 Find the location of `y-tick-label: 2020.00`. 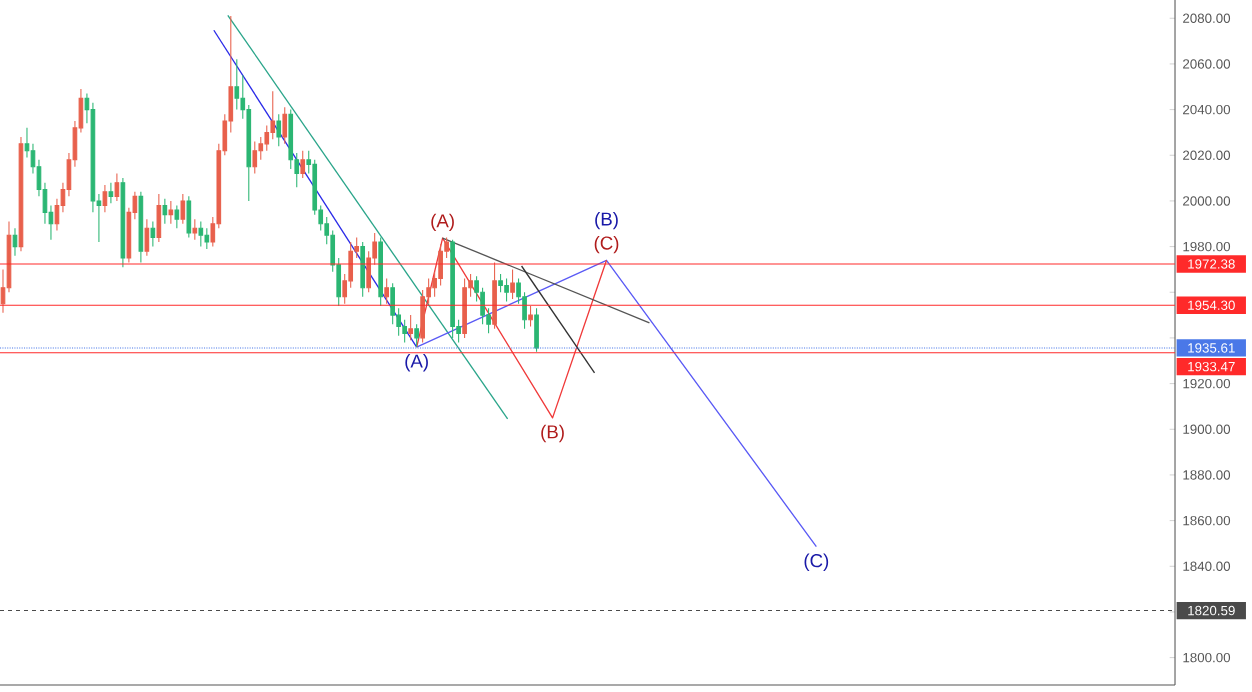

y-tick-label: 2020.00 is located at coordinates (1207, 155).